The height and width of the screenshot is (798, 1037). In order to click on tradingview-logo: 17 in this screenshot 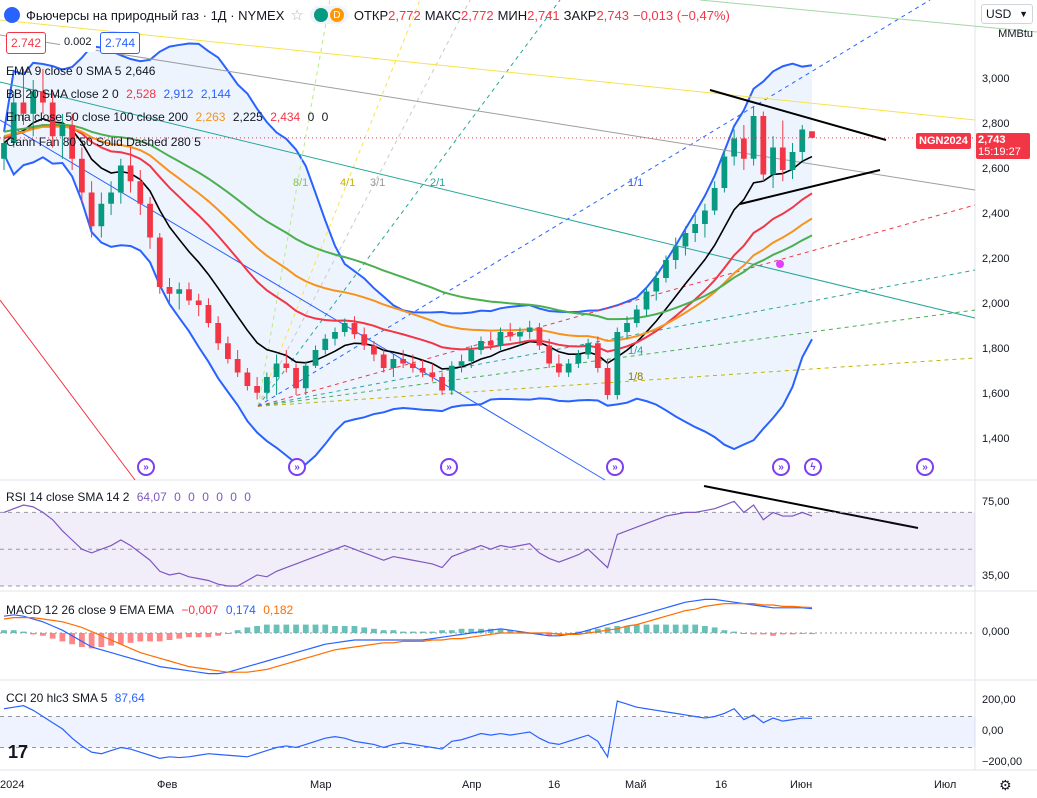, I will do `click(18, 752)`.